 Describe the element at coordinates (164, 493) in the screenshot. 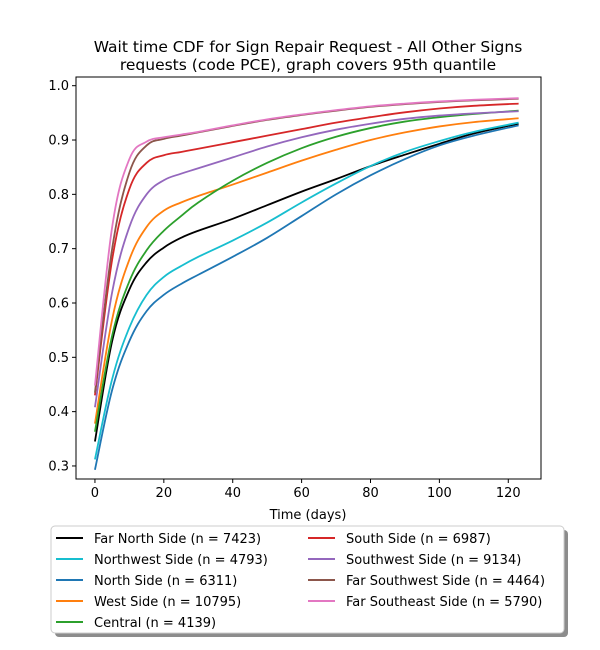

I see `x-tick-label: 20` at that location.